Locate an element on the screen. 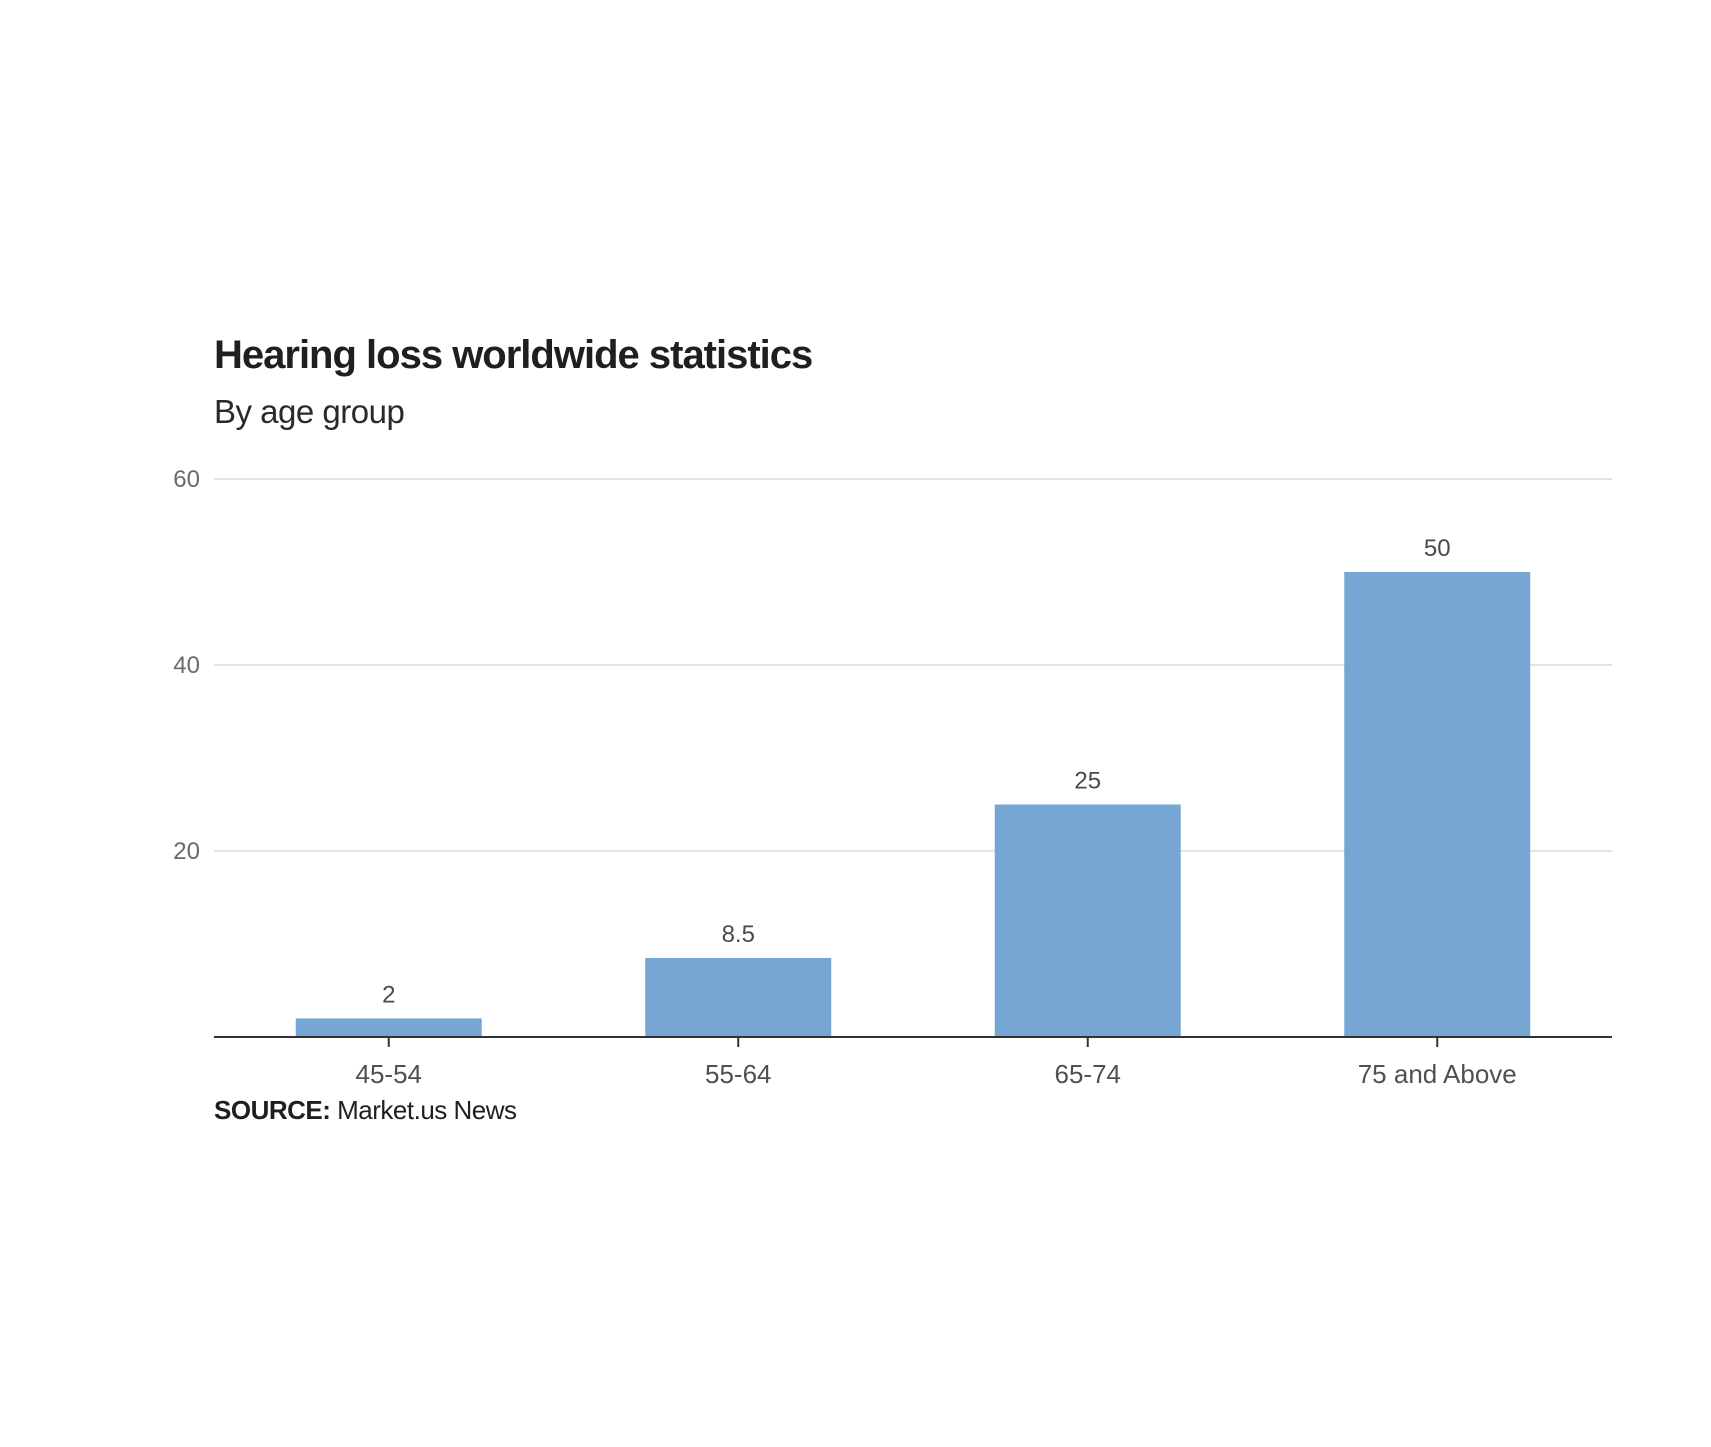 The image size is (1711, 1447). y-tick-label: 60 is located at coordinates (186, 479).